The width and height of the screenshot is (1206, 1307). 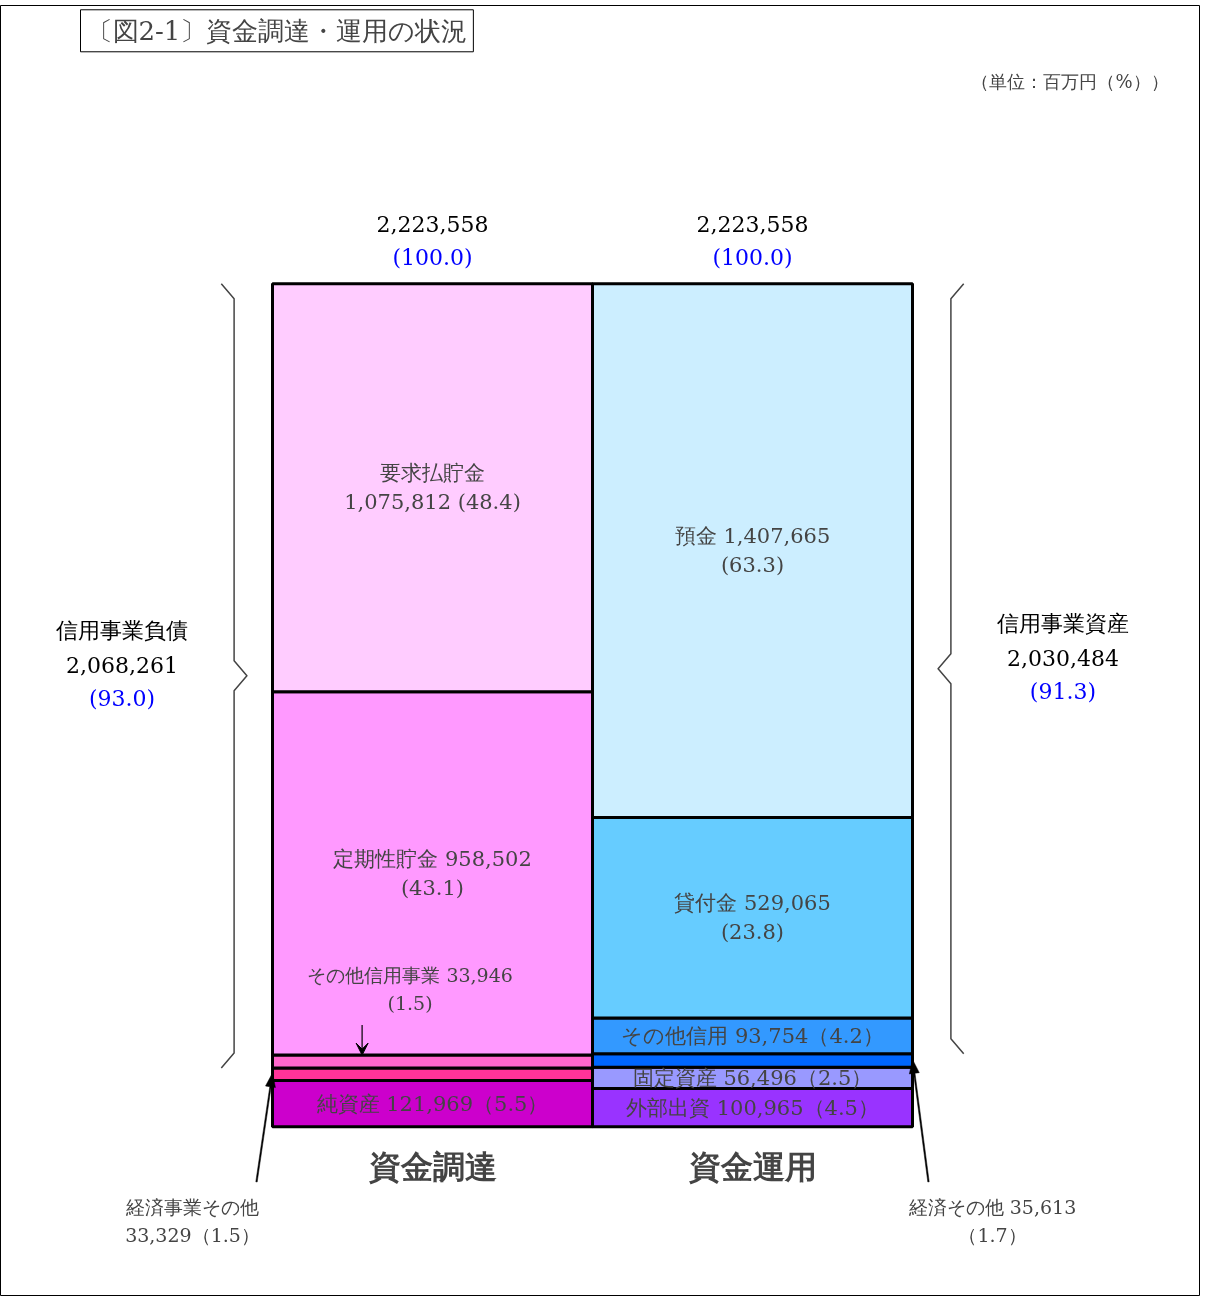 What do you see at coordinates (192, 1220) in the screenshot?
I see `text: 経済事業その他 33,329（1.5）` at bounding box center [192, 1220].